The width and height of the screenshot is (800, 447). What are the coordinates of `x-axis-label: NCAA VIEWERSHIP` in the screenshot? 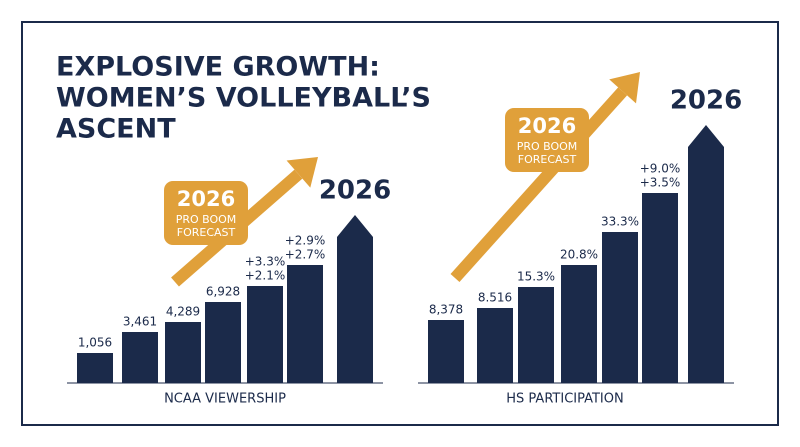 It's located at (225, 399).